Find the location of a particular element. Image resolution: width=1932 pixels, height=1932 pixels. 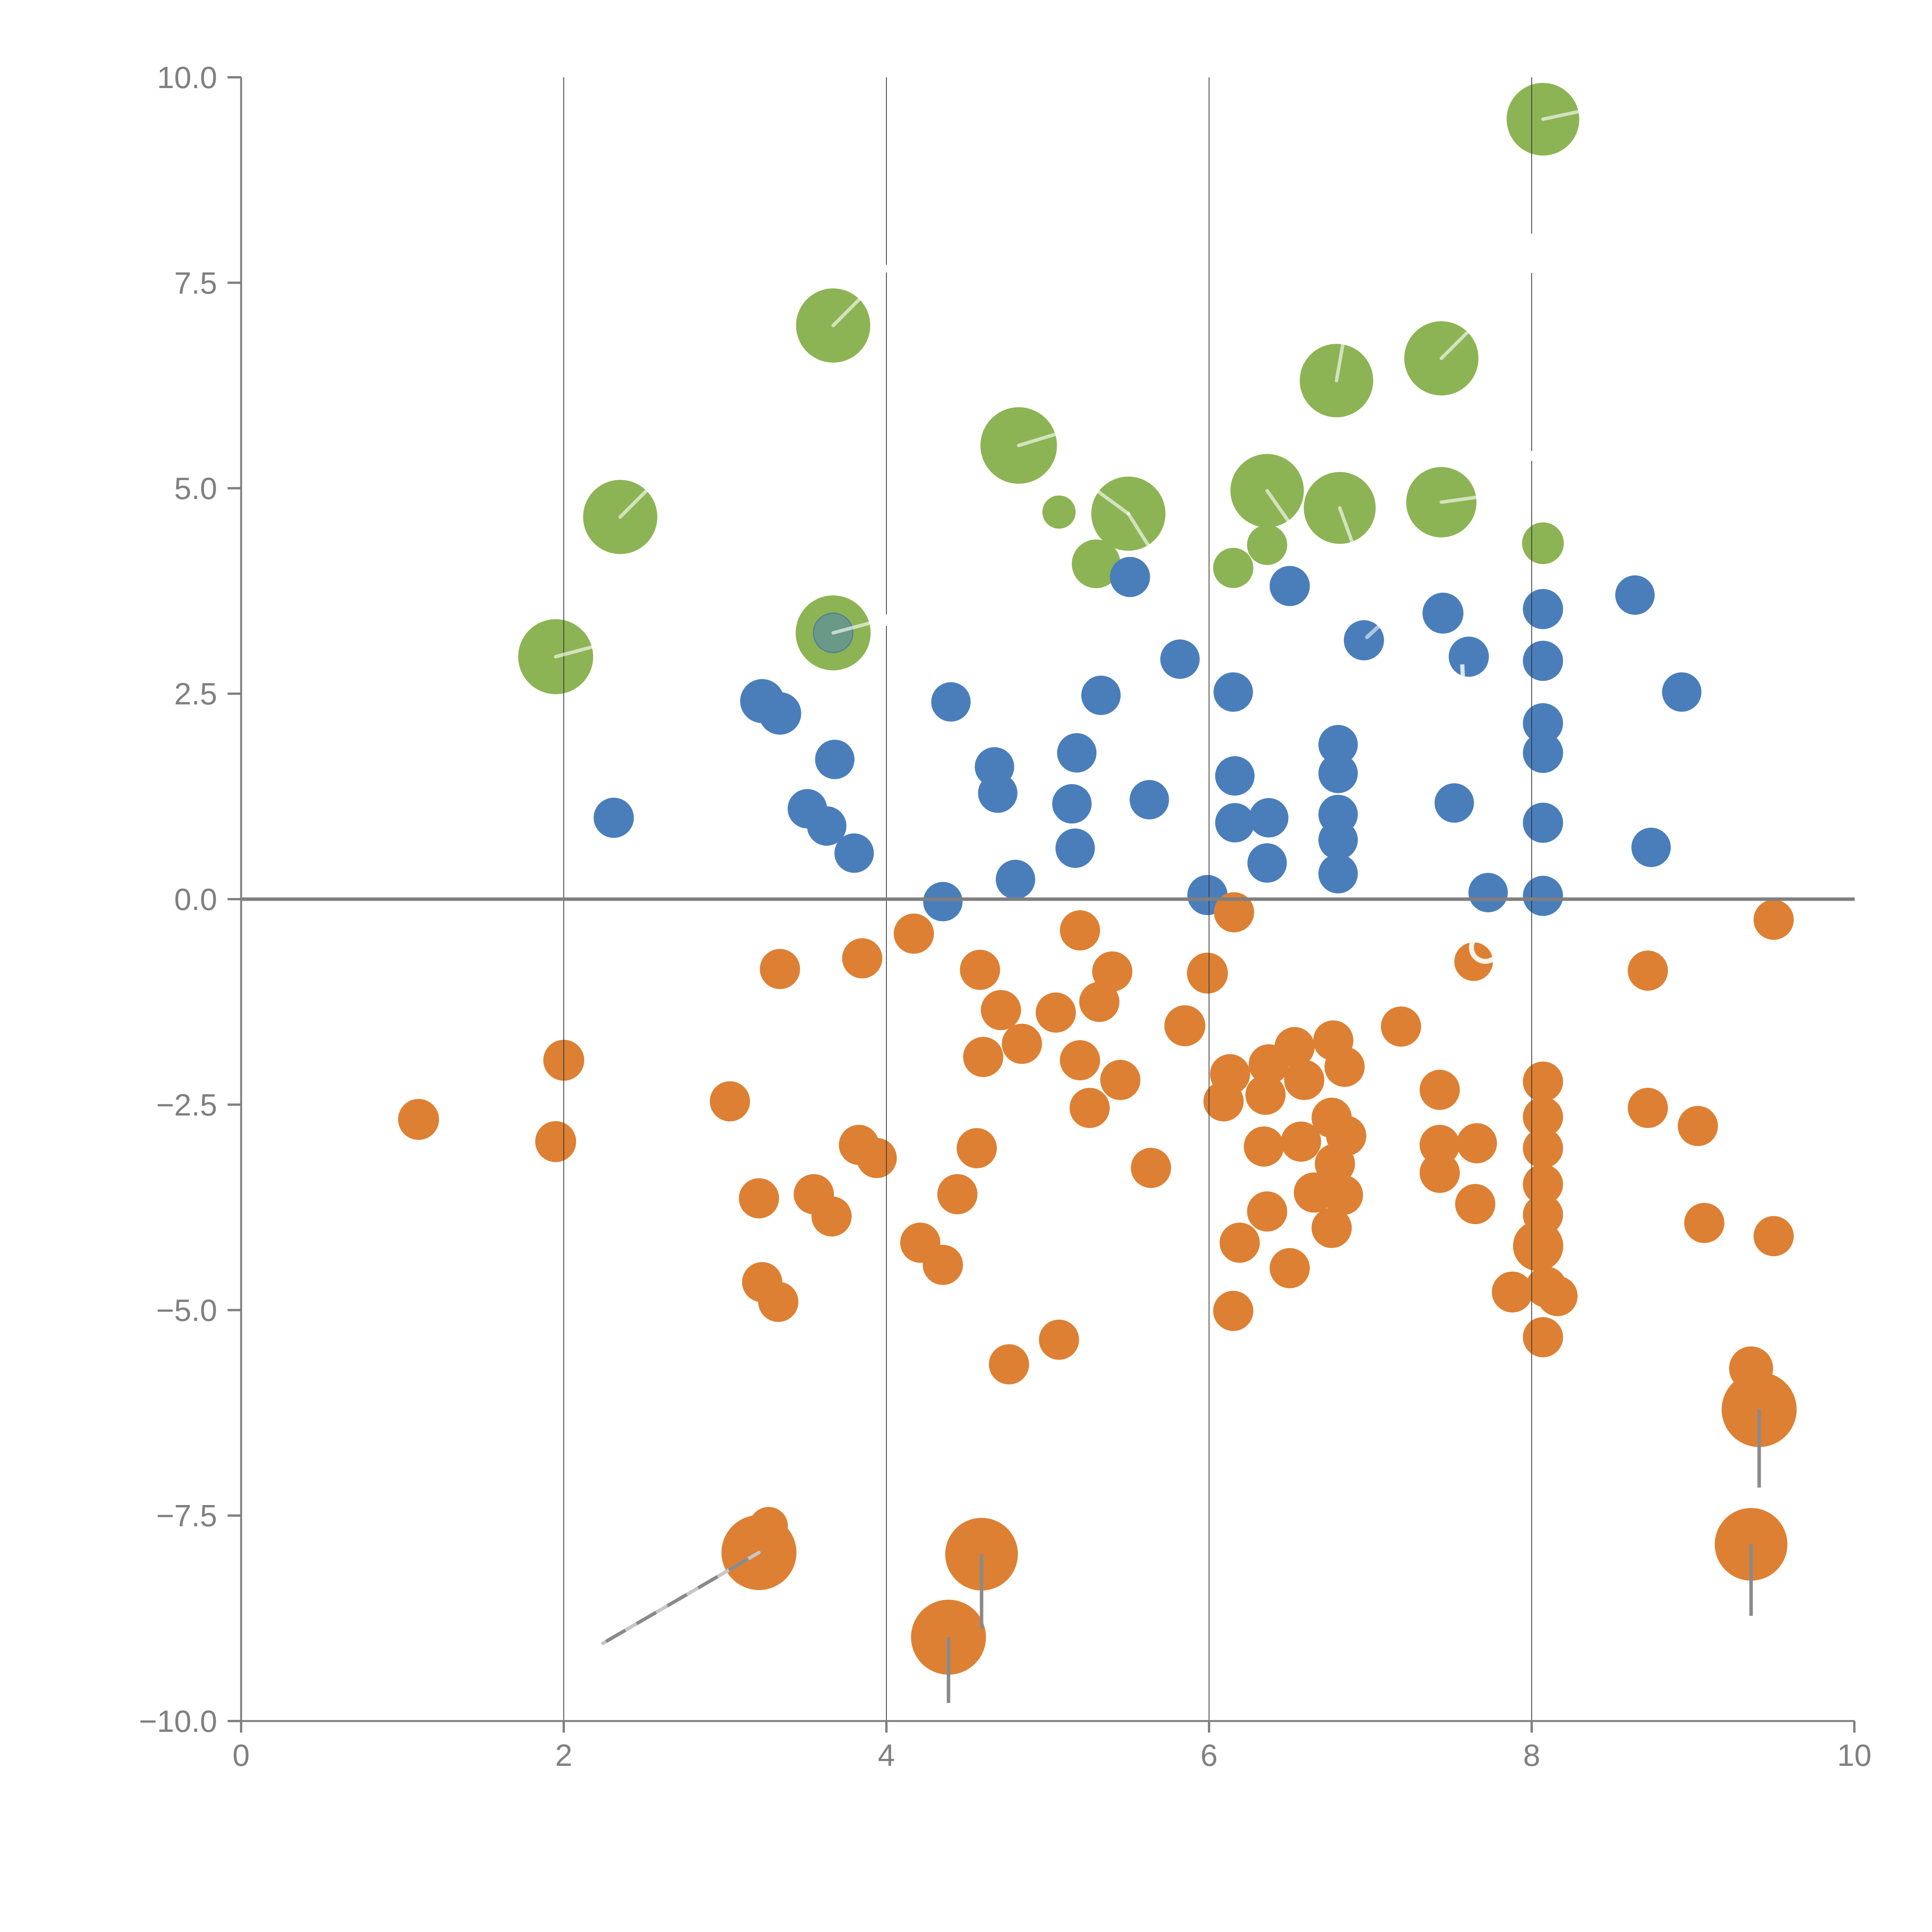

svg-text: 0.0 is located at coordinates (196, 900).